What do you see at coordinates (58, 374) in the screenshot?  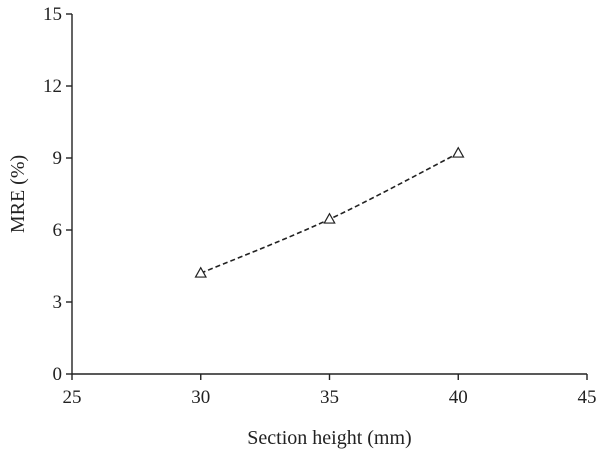 I see `y-tick-label: 0` at bounding box center [58, 374].